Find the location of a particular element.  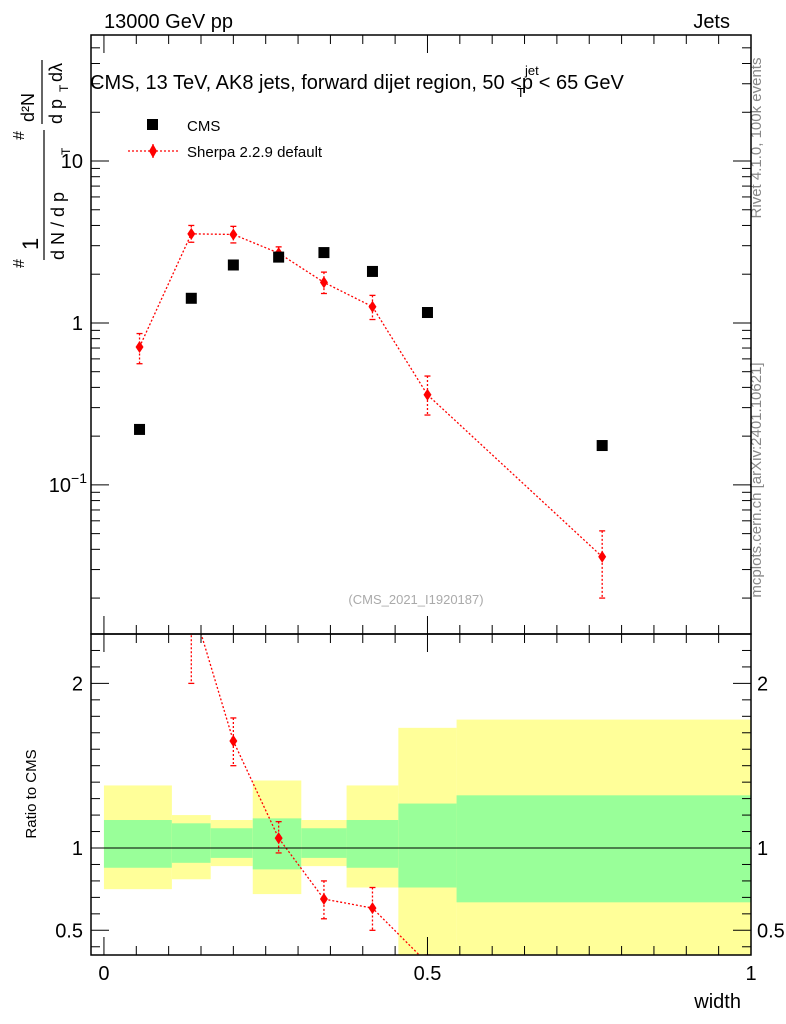

legend-marker-sherpa is located at coordinates (153, 151).